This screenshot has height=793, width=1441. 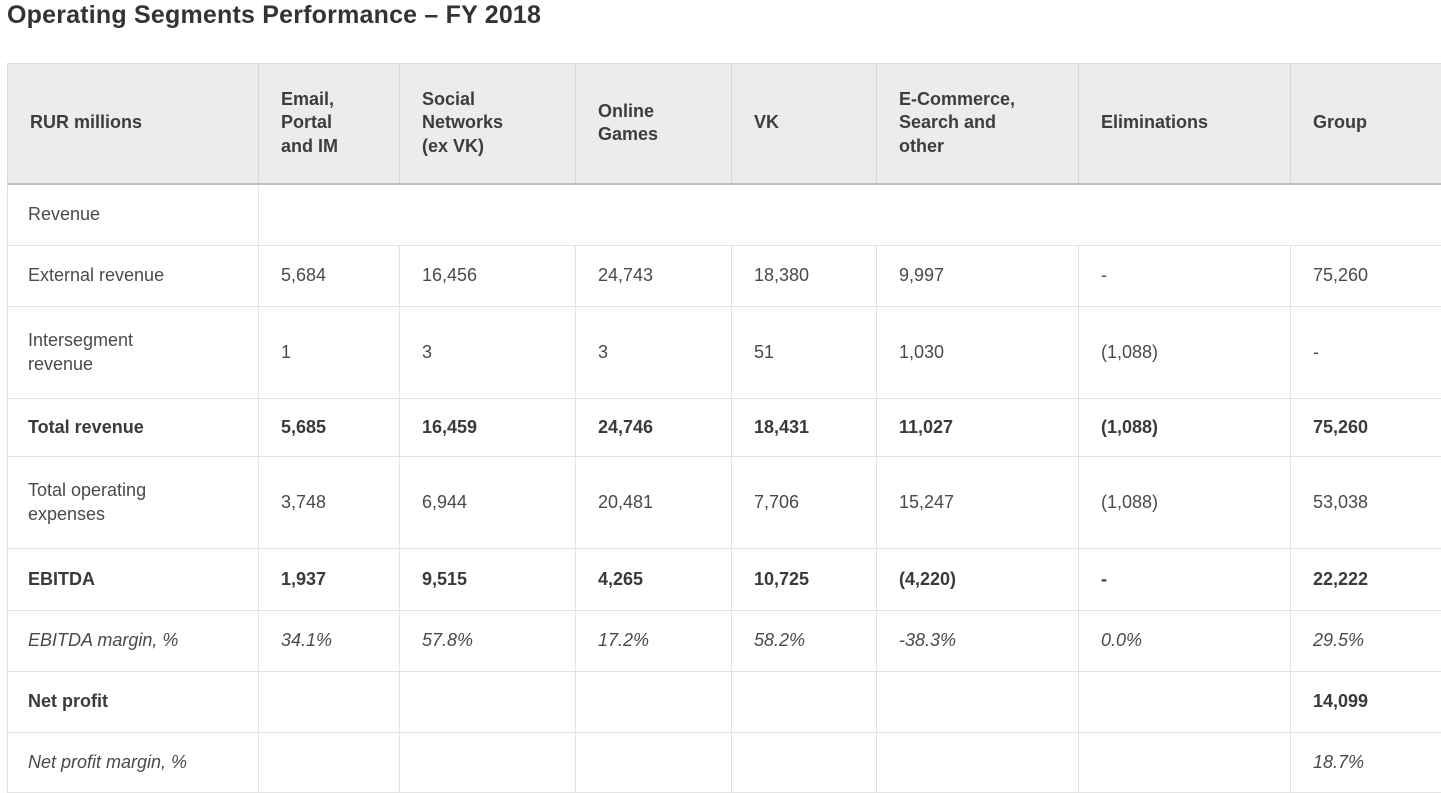 I want to click on table-row: Net profit 14,099, so click(x=724, y=702).